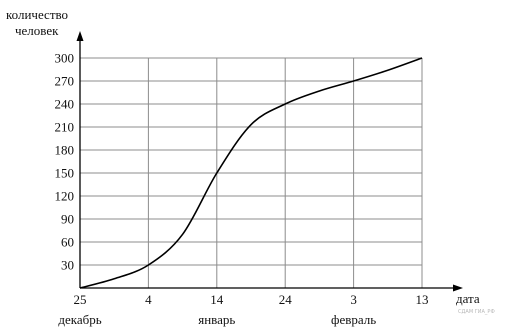 The width and height of the screenshot is (505, 327). I want to click on y-tick-label: 210, so click(65, 127).